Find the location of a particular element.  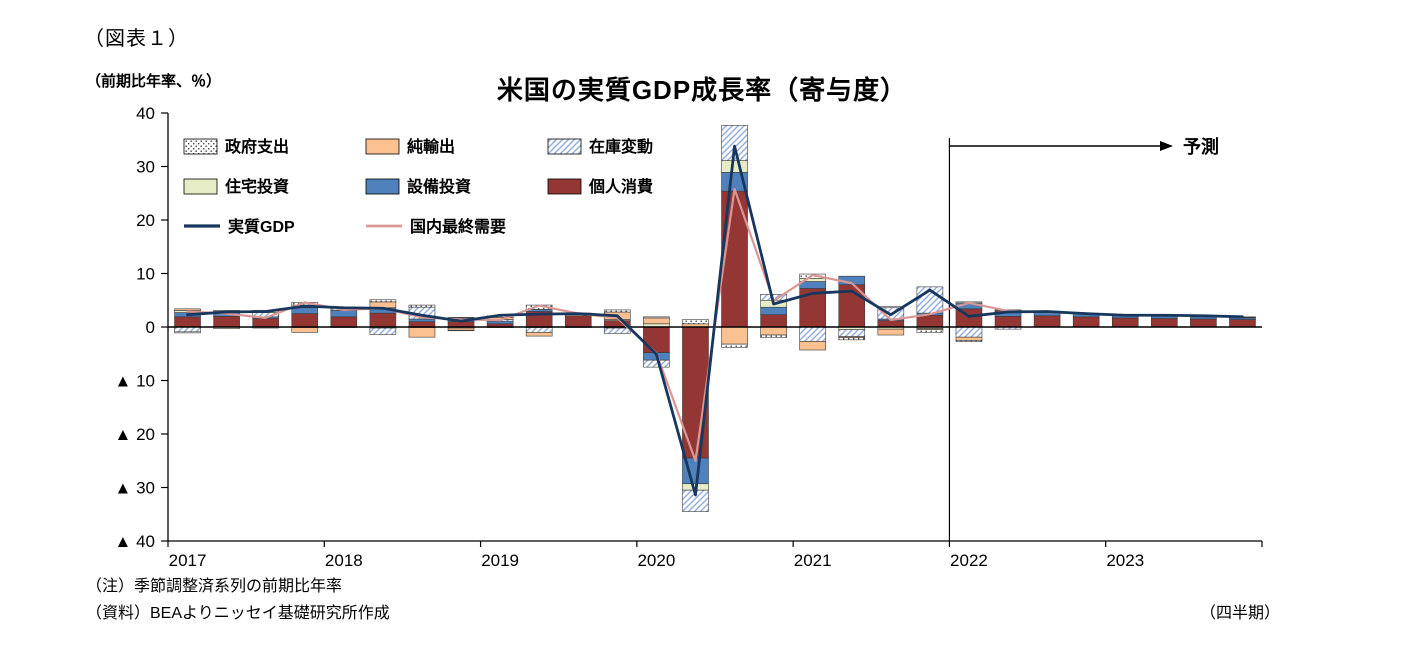

legend-item-gdp: 実質GDP is located at coordinates (239, 226).